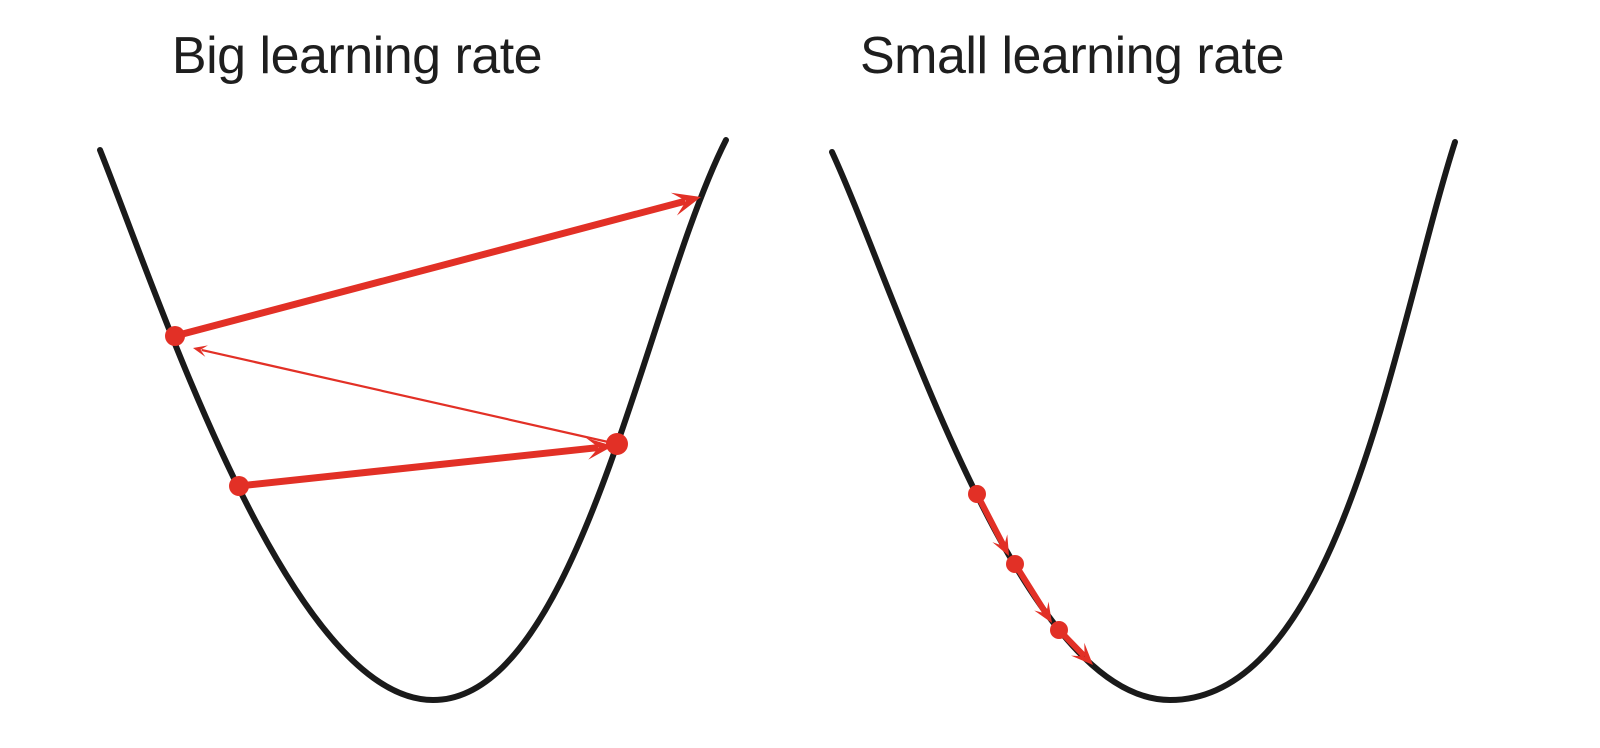 The width and height of the screenshot is (1600, 748). Describe the element at coordinates (417, 467) in the screenshot. I see `big-step-arrow-1-shaft` at that location.